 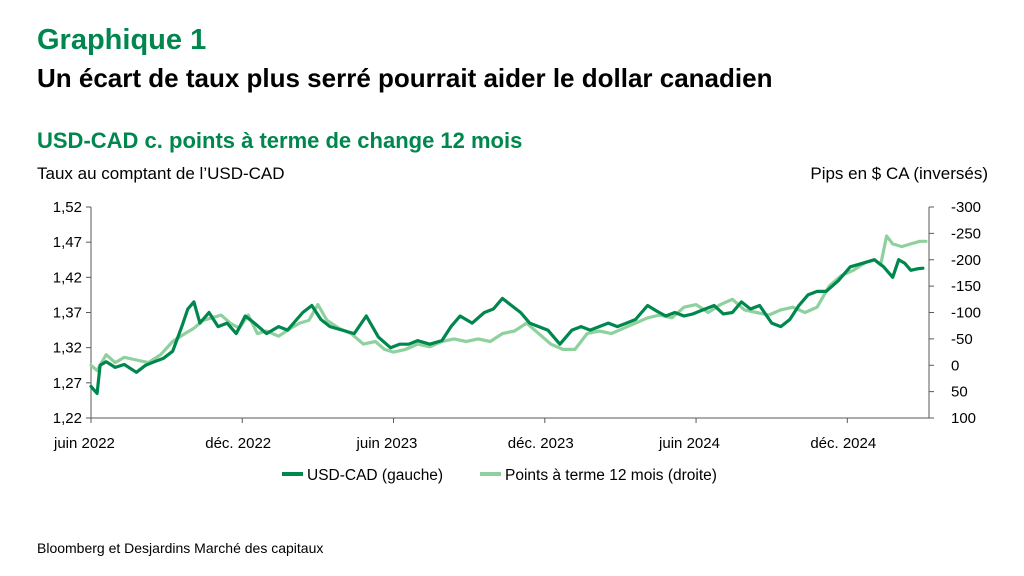 What do you see at coordinates (966, 286) in the screenshot?
I see `right-tick-label: -150` at bounding box center [966, 286].